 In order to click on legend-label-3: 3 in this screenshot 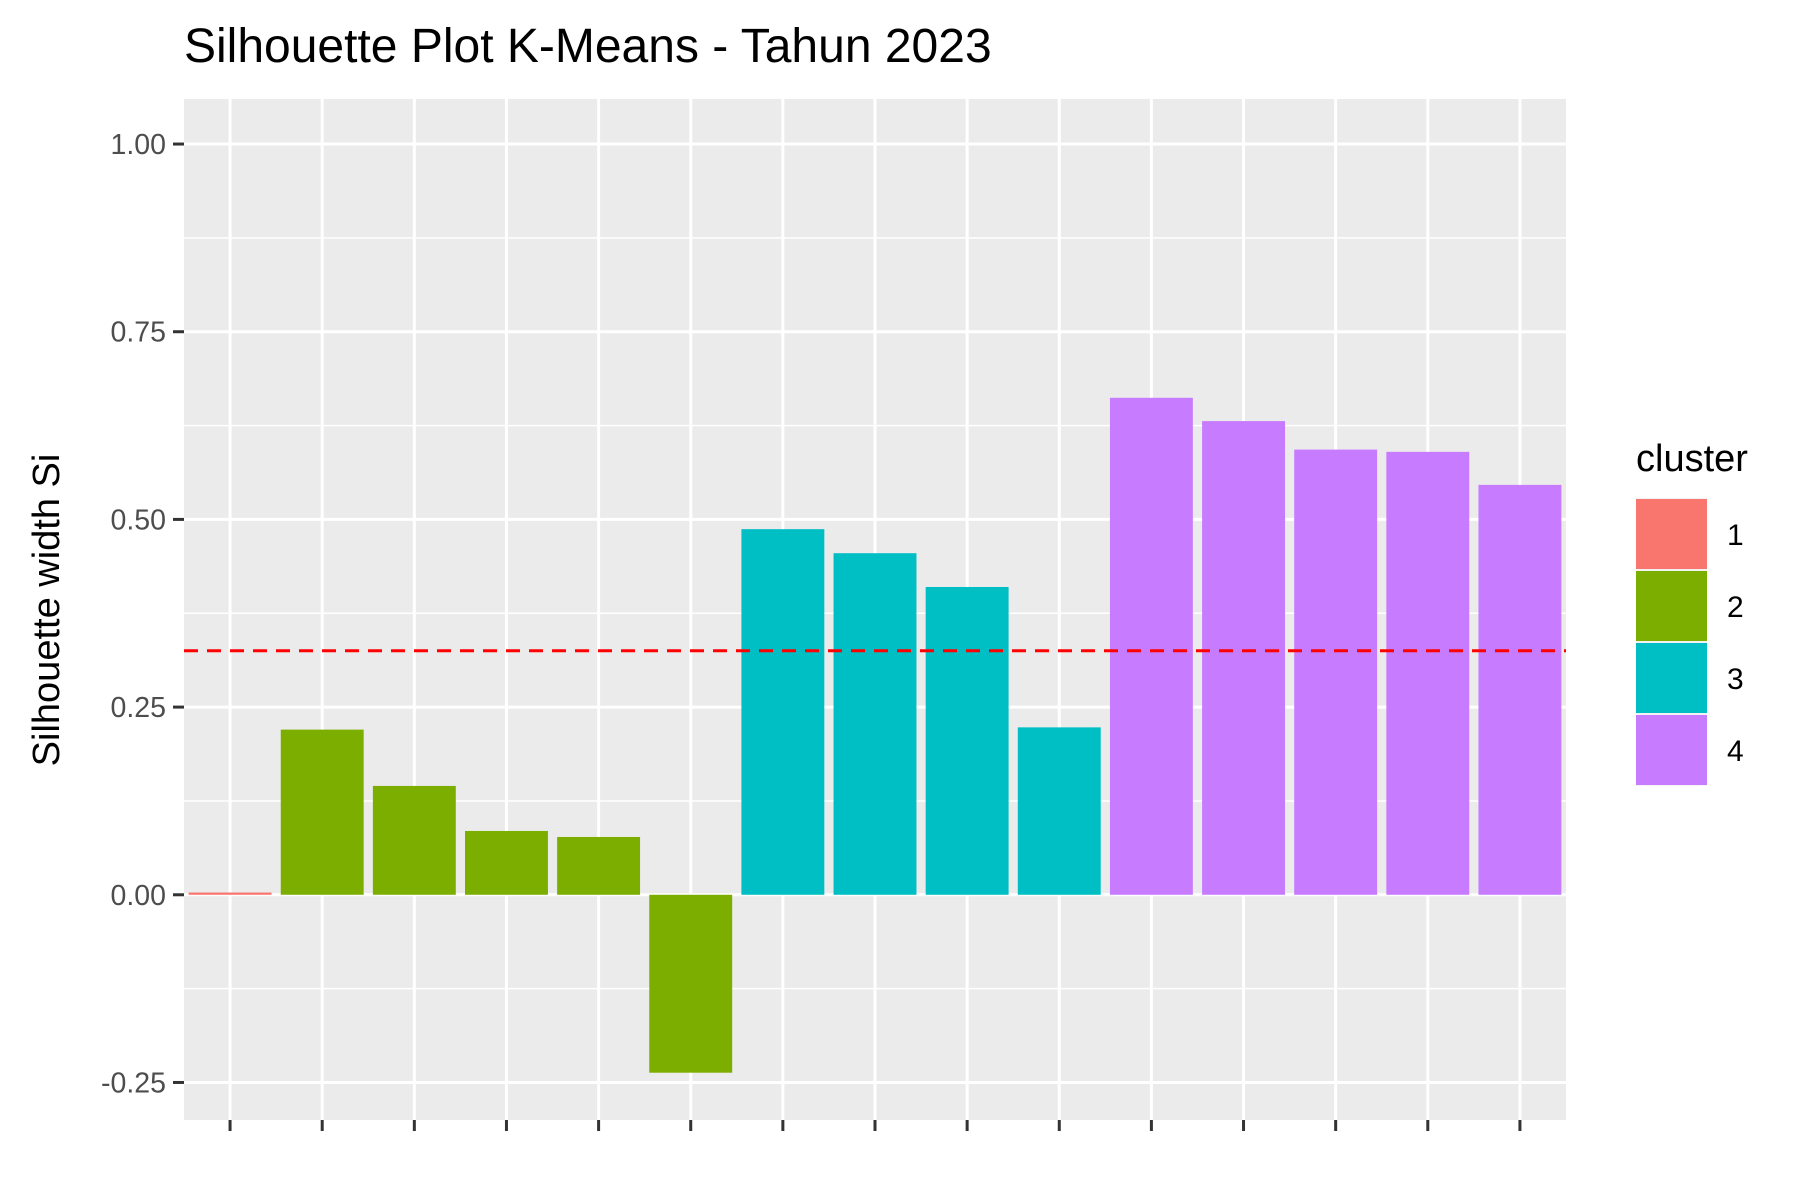, I will do `click(1735, 679)`.